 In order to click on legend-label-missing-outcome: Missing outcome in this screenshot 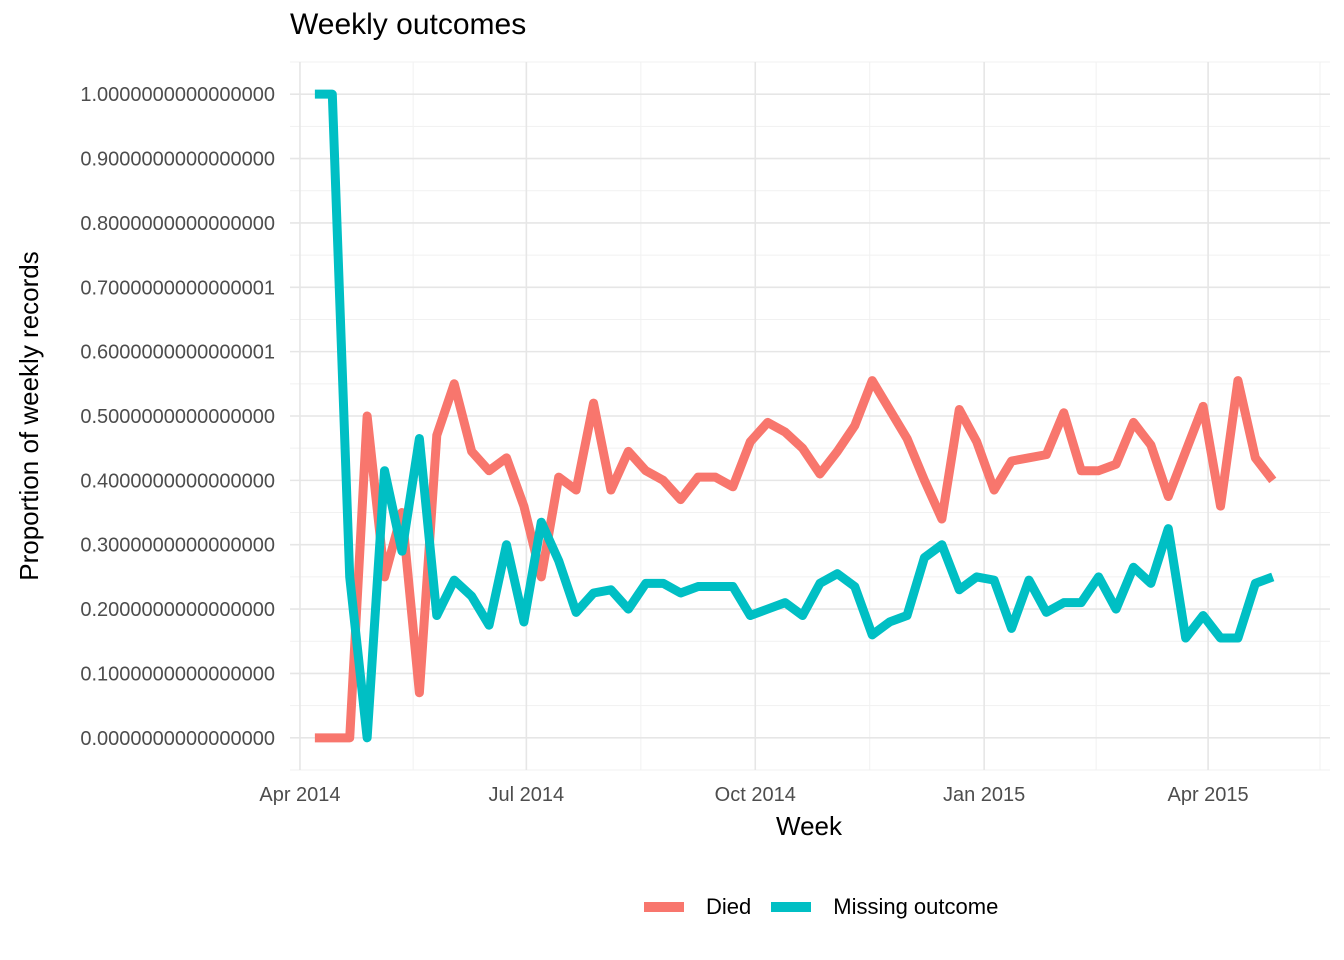, I will do `click(916, 906)`.